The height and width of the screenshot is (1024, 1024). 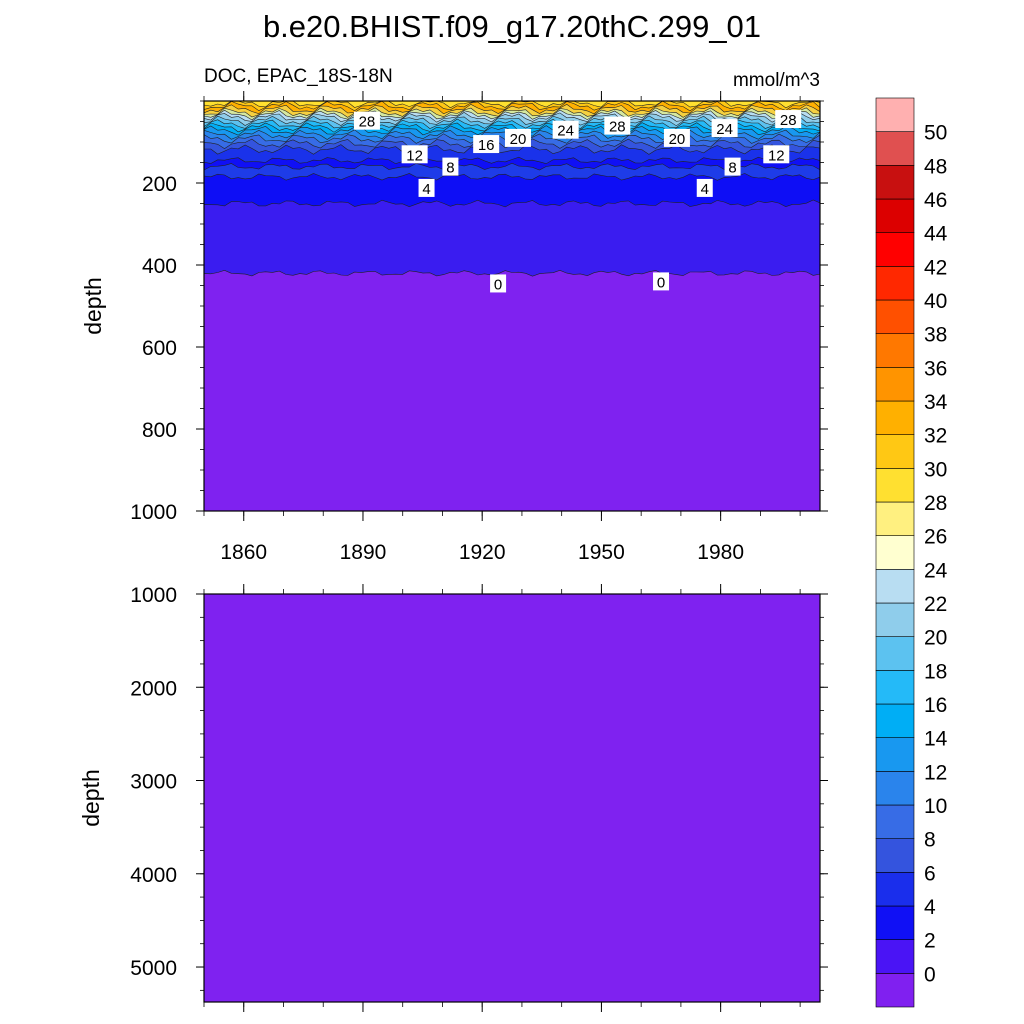 What do you see at coordinates (512, 26) in the screenshot?
I see `figure-title: b.e20.BHIST.f09_g17.20thC.299_01` at bounding box center [512, 26].